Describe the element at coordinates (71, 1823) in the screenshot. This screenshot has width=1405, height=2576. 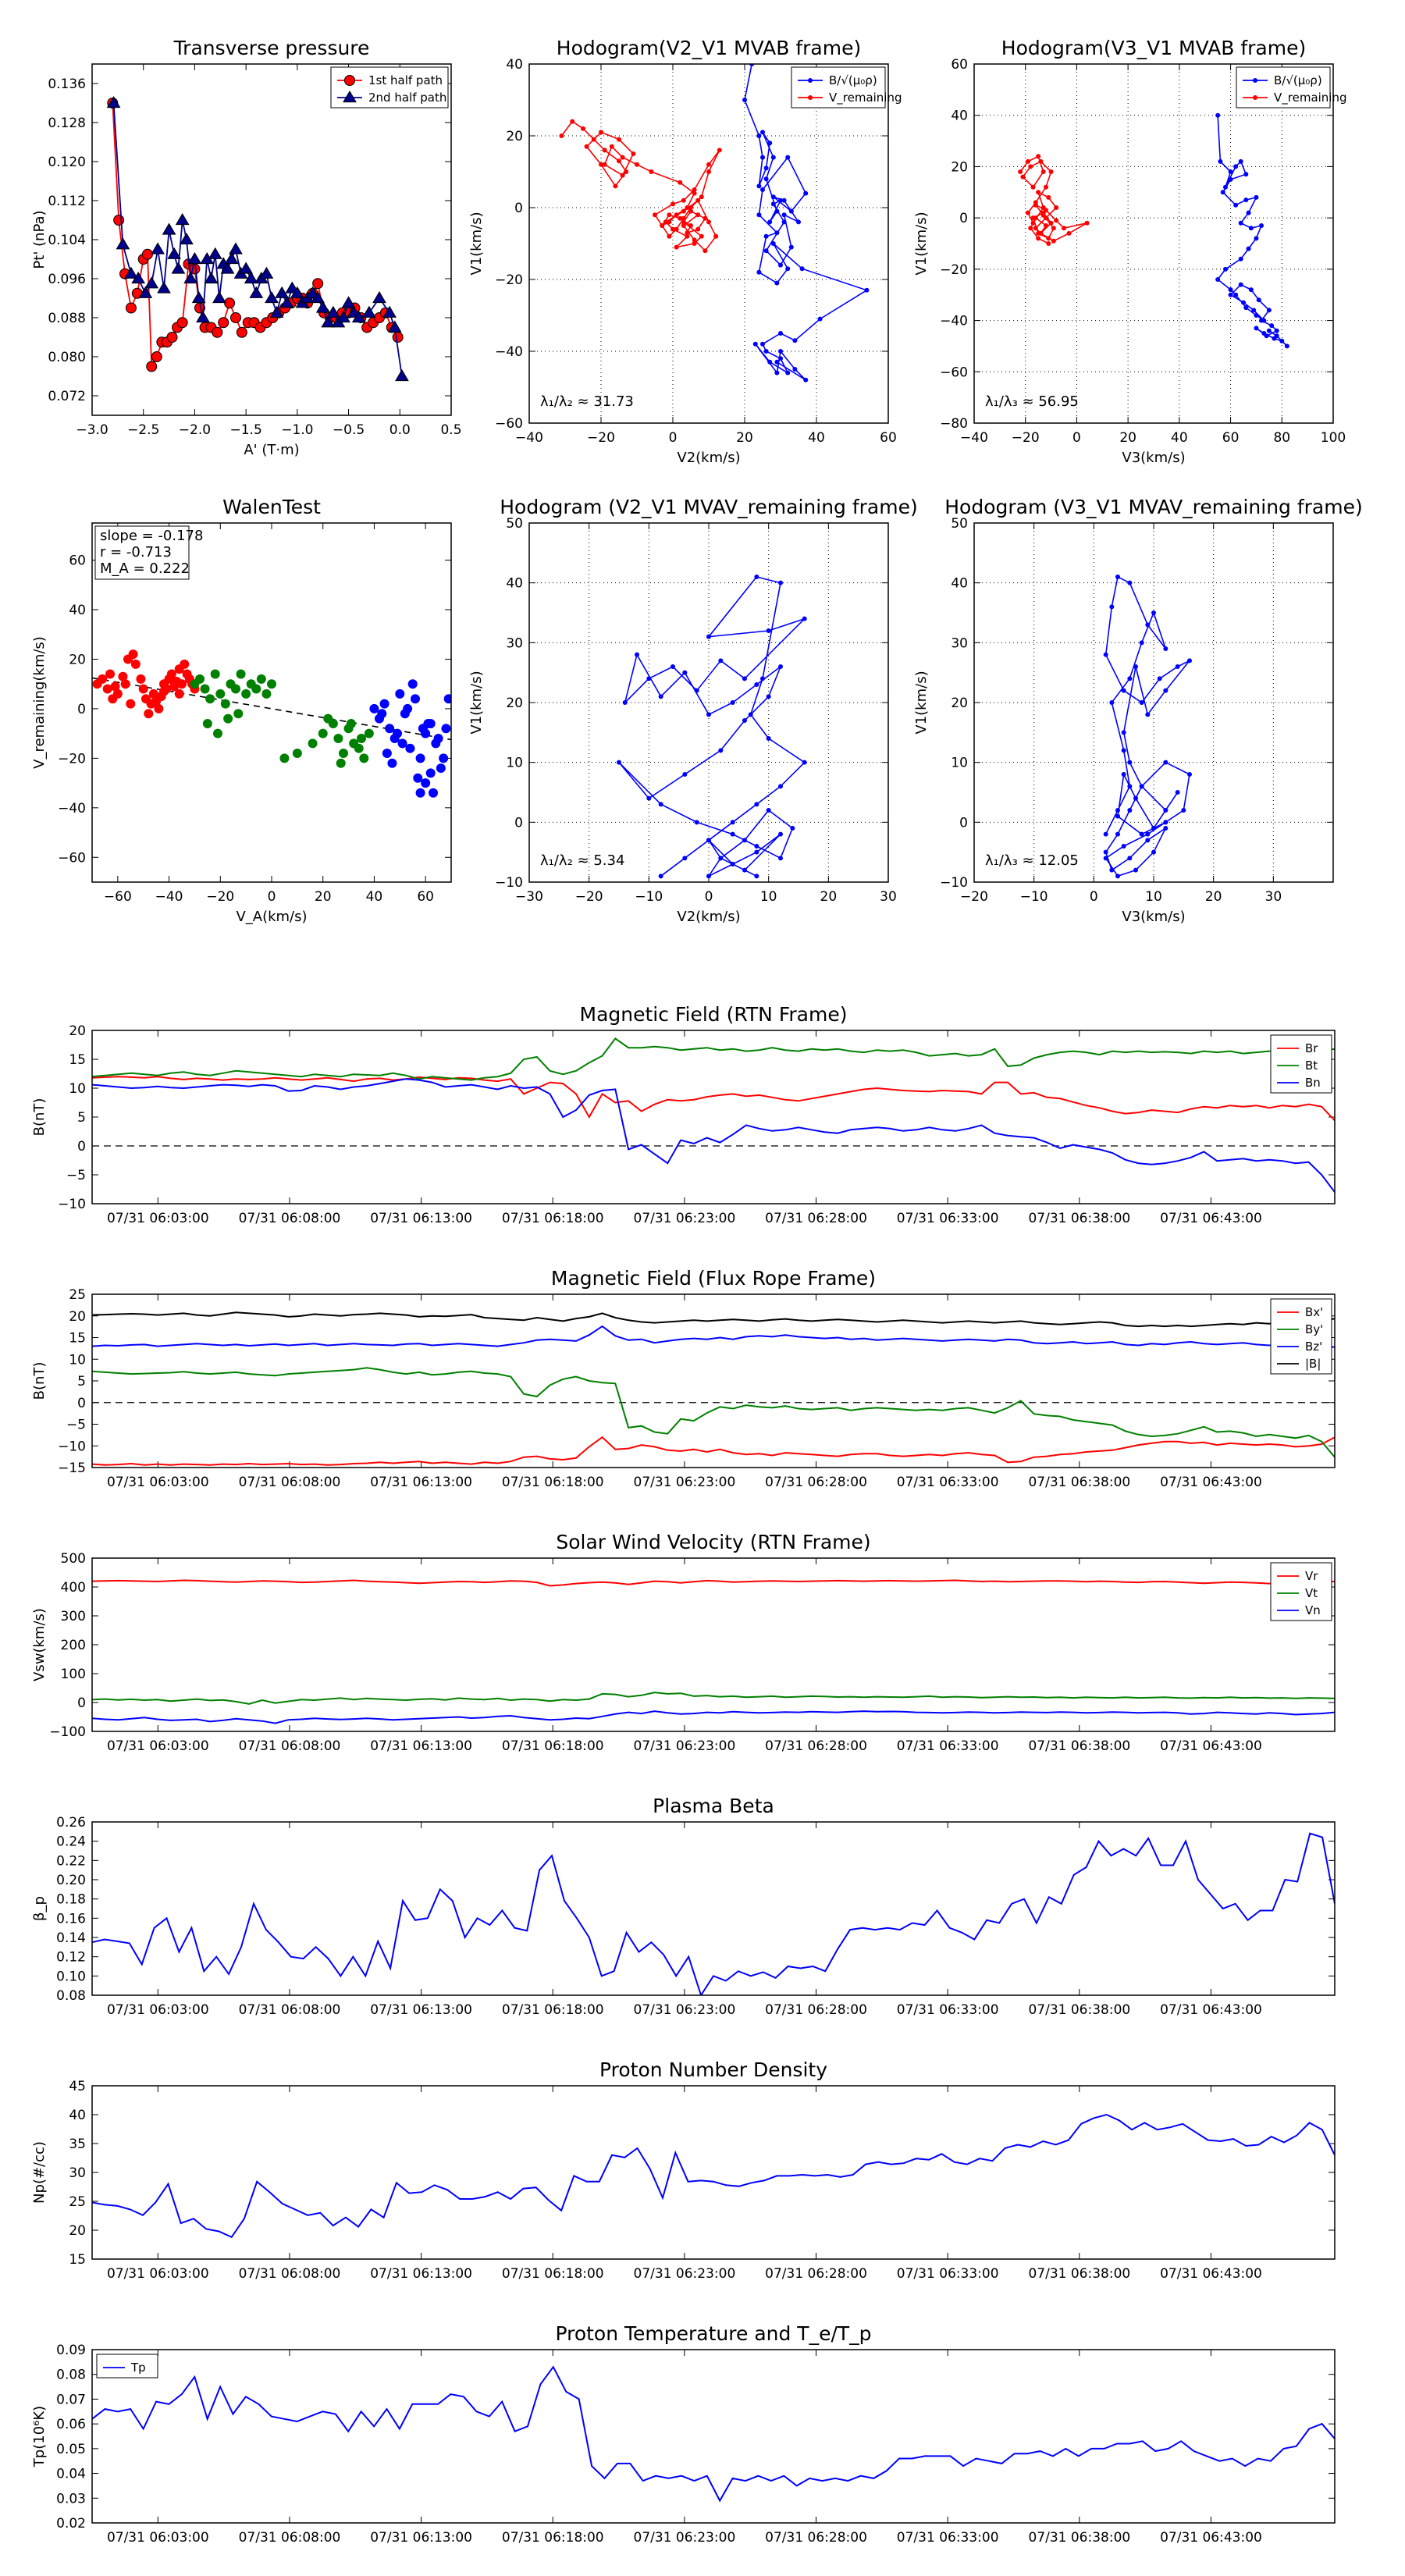
I see `y-tick-label: 0.26` at that location.